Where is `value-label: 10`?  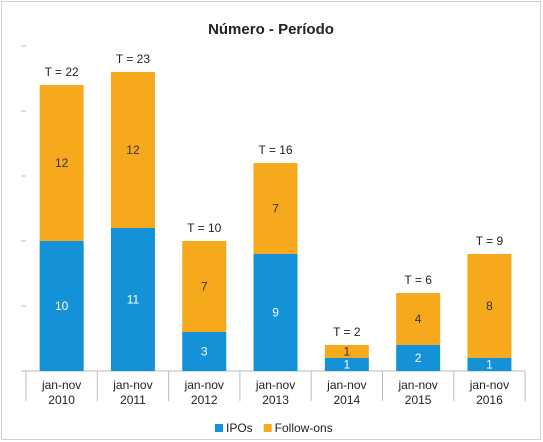
value-label: 10 is located at coordinates (62, 306).